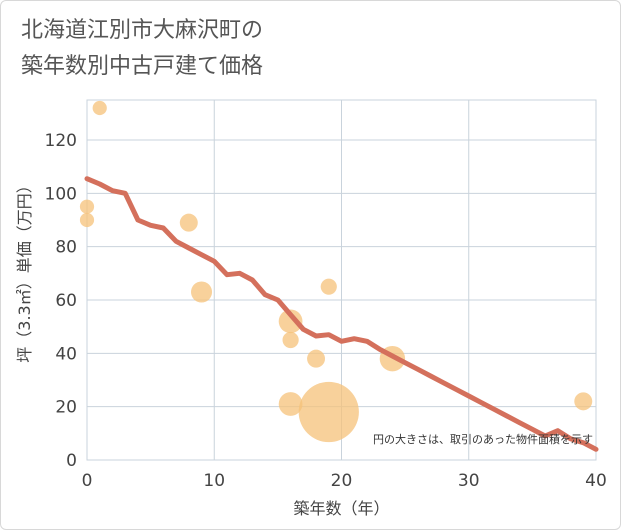 The width and height of the screenshot is (621, 530). Describe the element at coordinates (142, 30) in the screenshot. I see `chart-title-line-1: 北海道江別市大麻沢町の` at that location.